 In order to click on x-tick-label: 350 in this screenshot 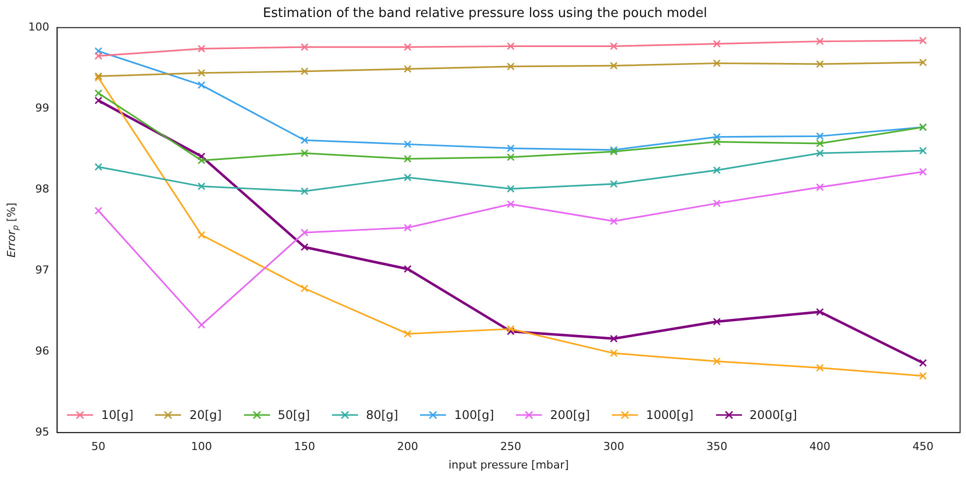, I will do `click(717, 447)`.